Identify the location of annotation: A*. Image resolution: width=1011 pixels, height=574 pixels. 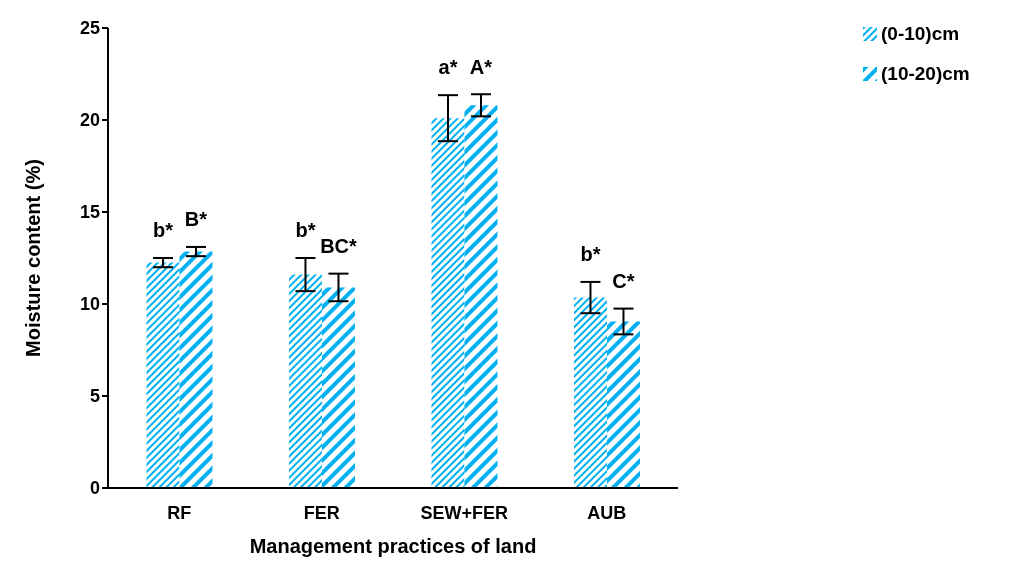
(481, 66).